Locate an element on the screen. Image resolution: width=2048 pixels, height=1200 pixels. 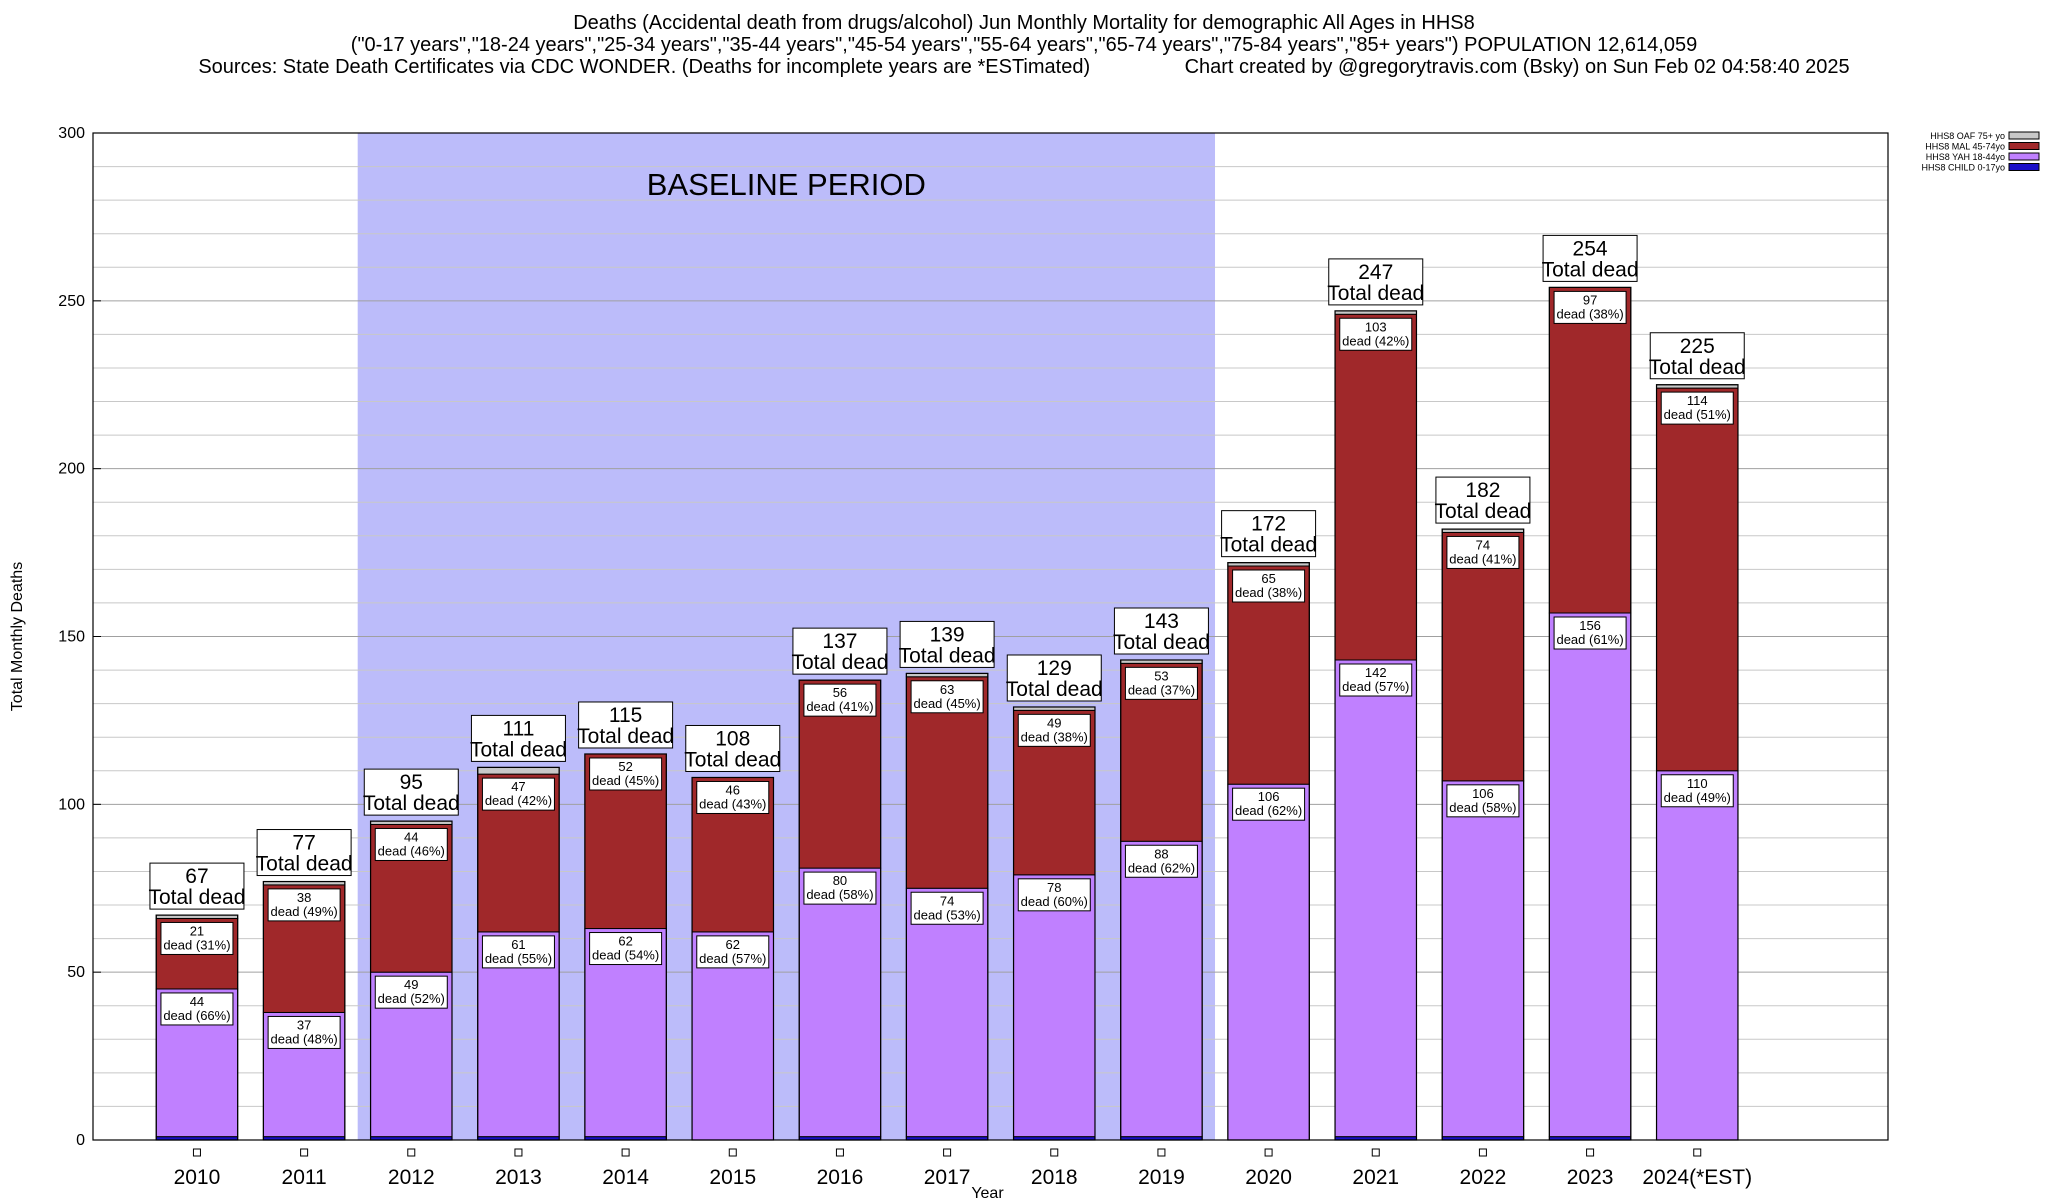
x-tick-label: 2016 is located at coordinates (840, 1177).